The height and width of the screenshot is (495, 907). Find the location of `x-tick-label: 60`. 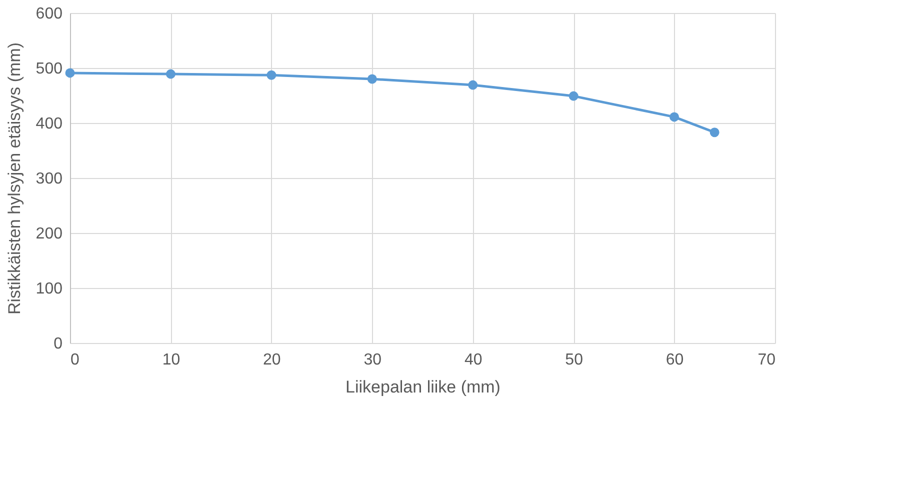

x-tick-label: 60 is located at coordinates (675, 360).